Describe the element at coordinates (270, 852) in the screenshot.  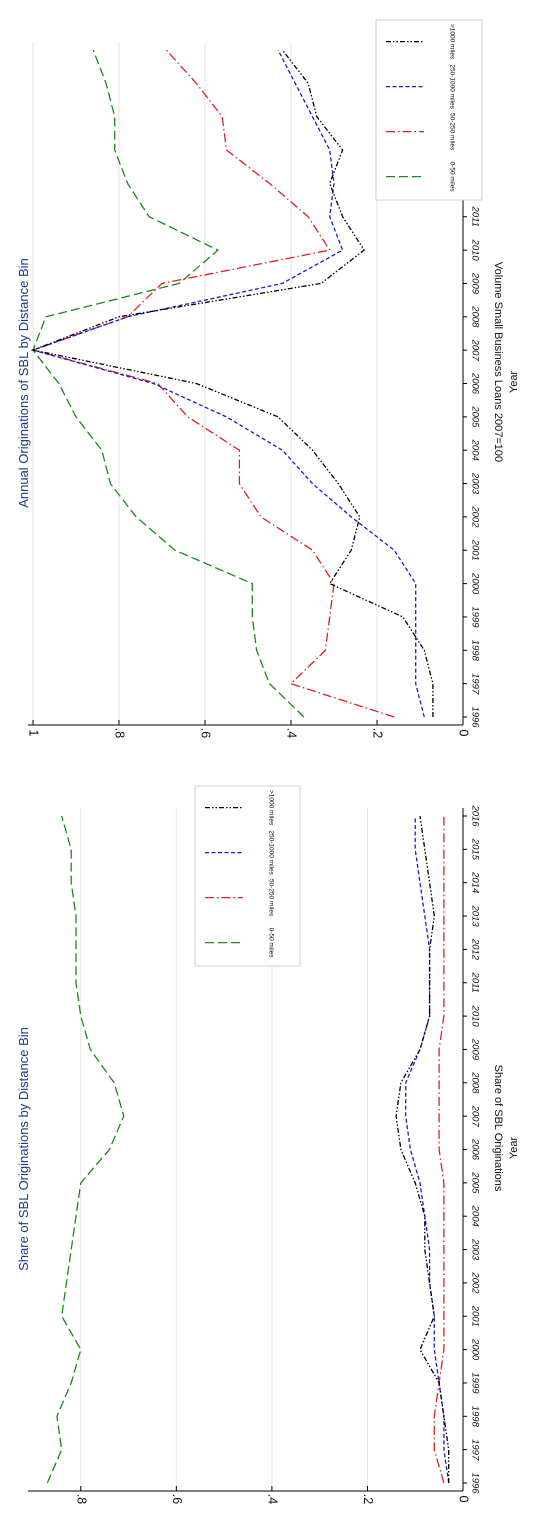
I see `share-chart-legend-label-3: 250-1000 miles` at that location.